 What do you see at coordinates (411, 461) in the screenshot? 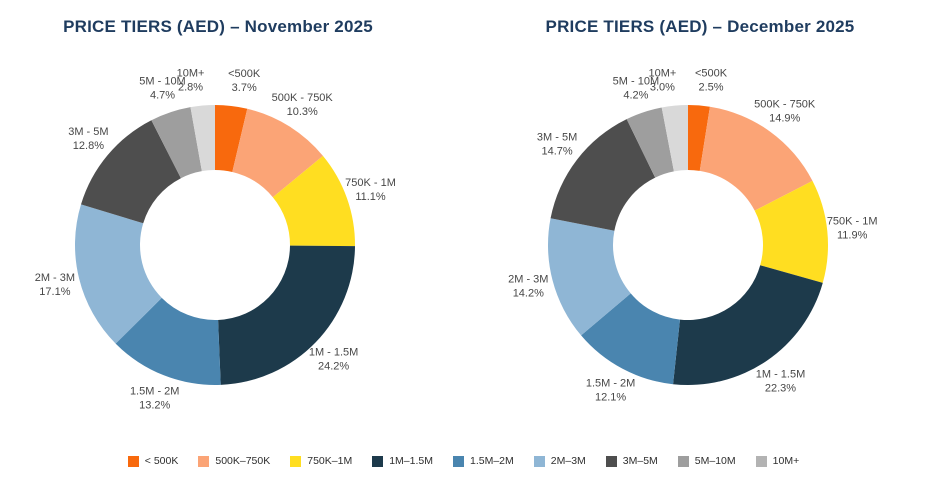
I see `legend-label: 1M–1.5M` at bounding box center [411, 461].